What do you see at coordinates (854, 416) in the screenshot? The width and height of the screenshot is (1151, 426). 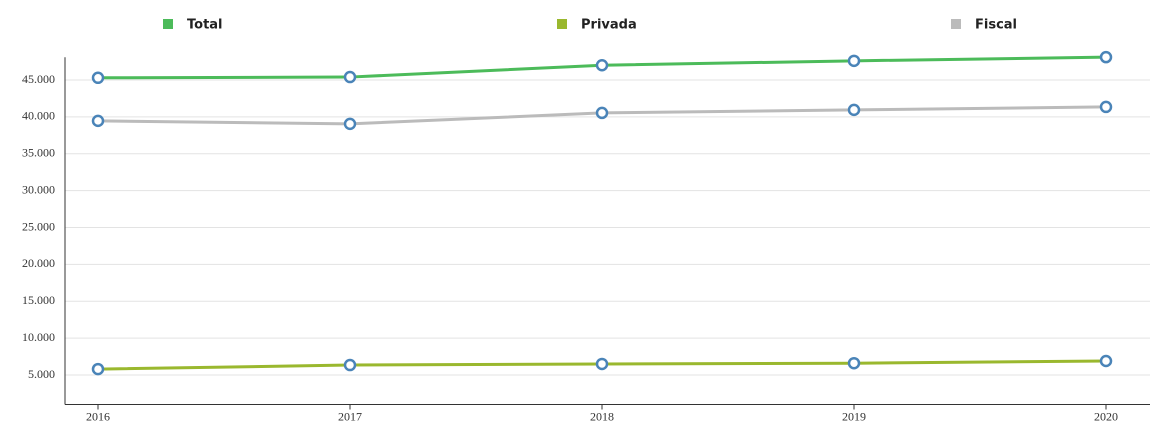 I see `x-tick-label: 2019` at bounding box center [854, 416].